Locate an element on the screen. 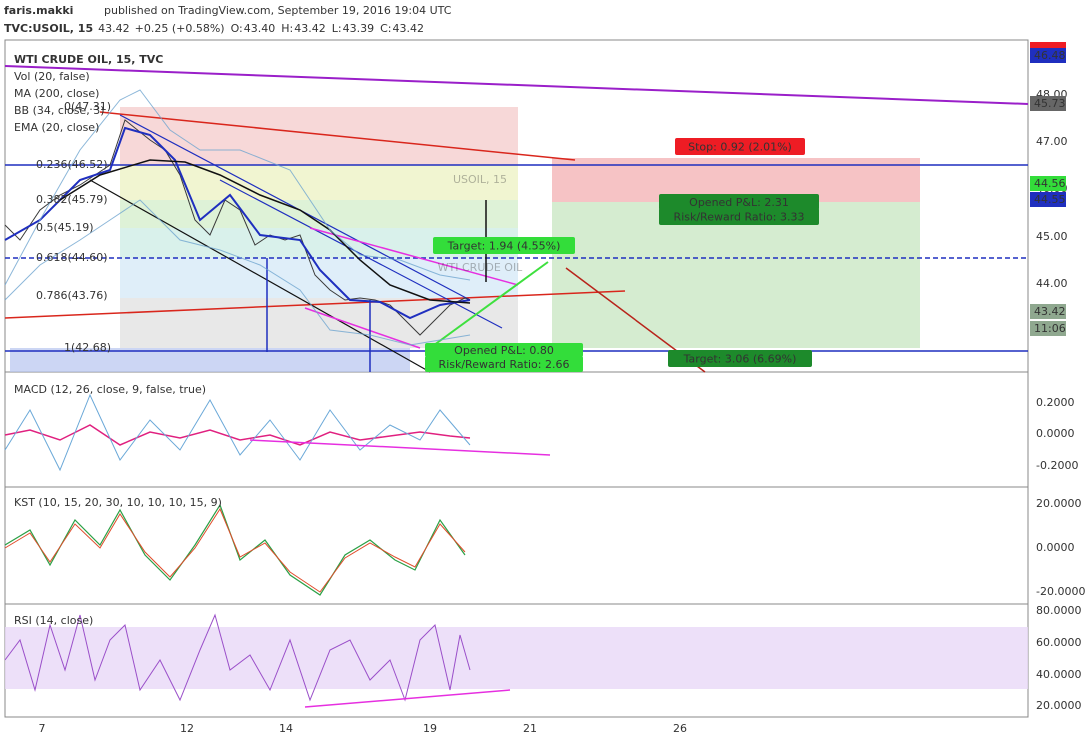 This screenshot has height=742, width=1089. short-ratio: Risk/Reward Ratio: 3.33 is located at coordinates (739, 217).